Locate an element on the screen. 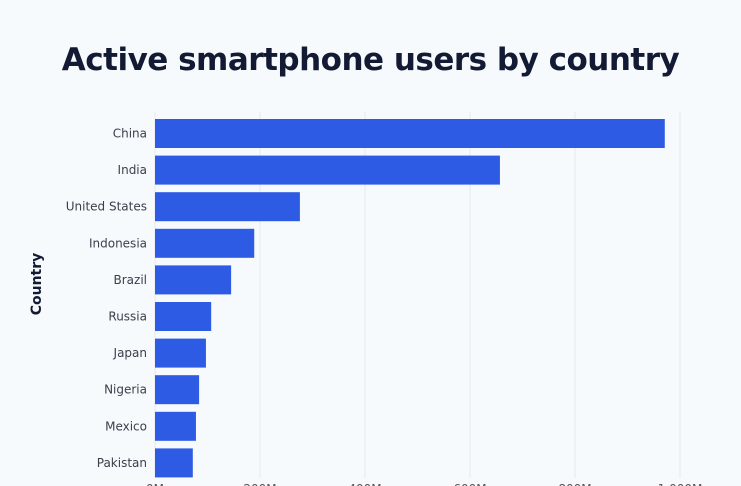 The width and height of the screenshot is (741, 486). chart-title: Active smartphone users by country is located at coordinates (370, 60).